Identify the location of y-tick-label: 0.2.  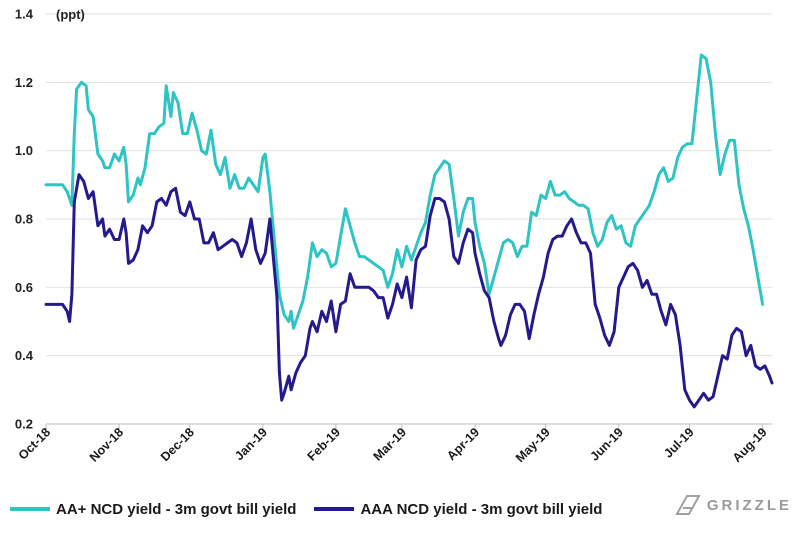
(24, 424).